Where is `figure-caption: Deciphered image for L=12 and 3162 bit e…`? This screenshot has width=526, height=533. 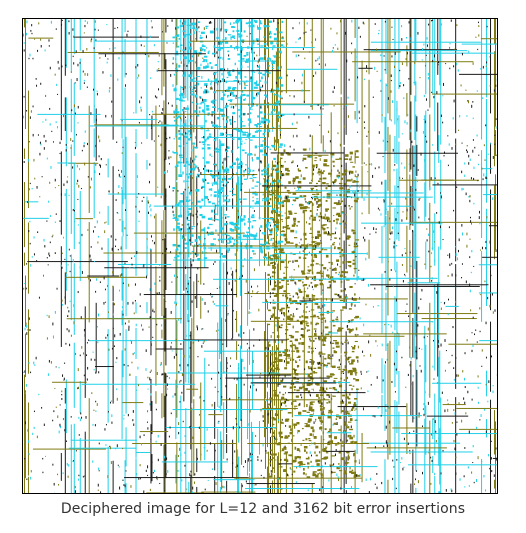 figure-caption: Deciphered image for L=12 and 3162 bit e… is located at coordinates (263, 509).